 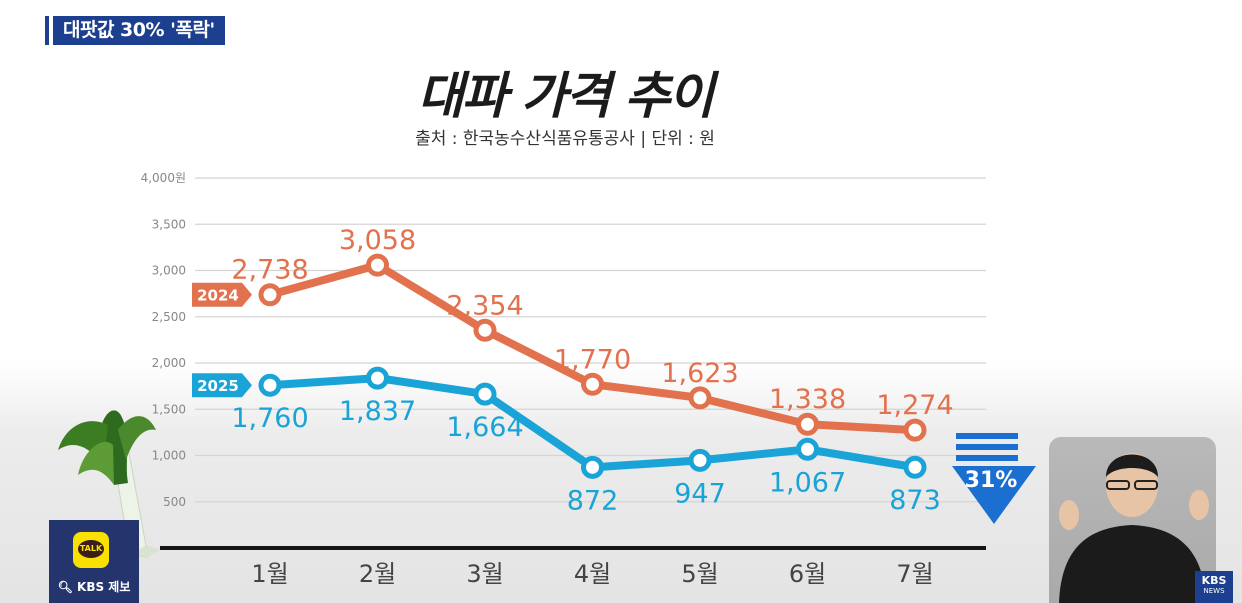 I want to click on y-axis-ticks: 4,000원 3,500 3,000 2,500 2,000 1,500 1,000 500, so click(x=163, y=340).